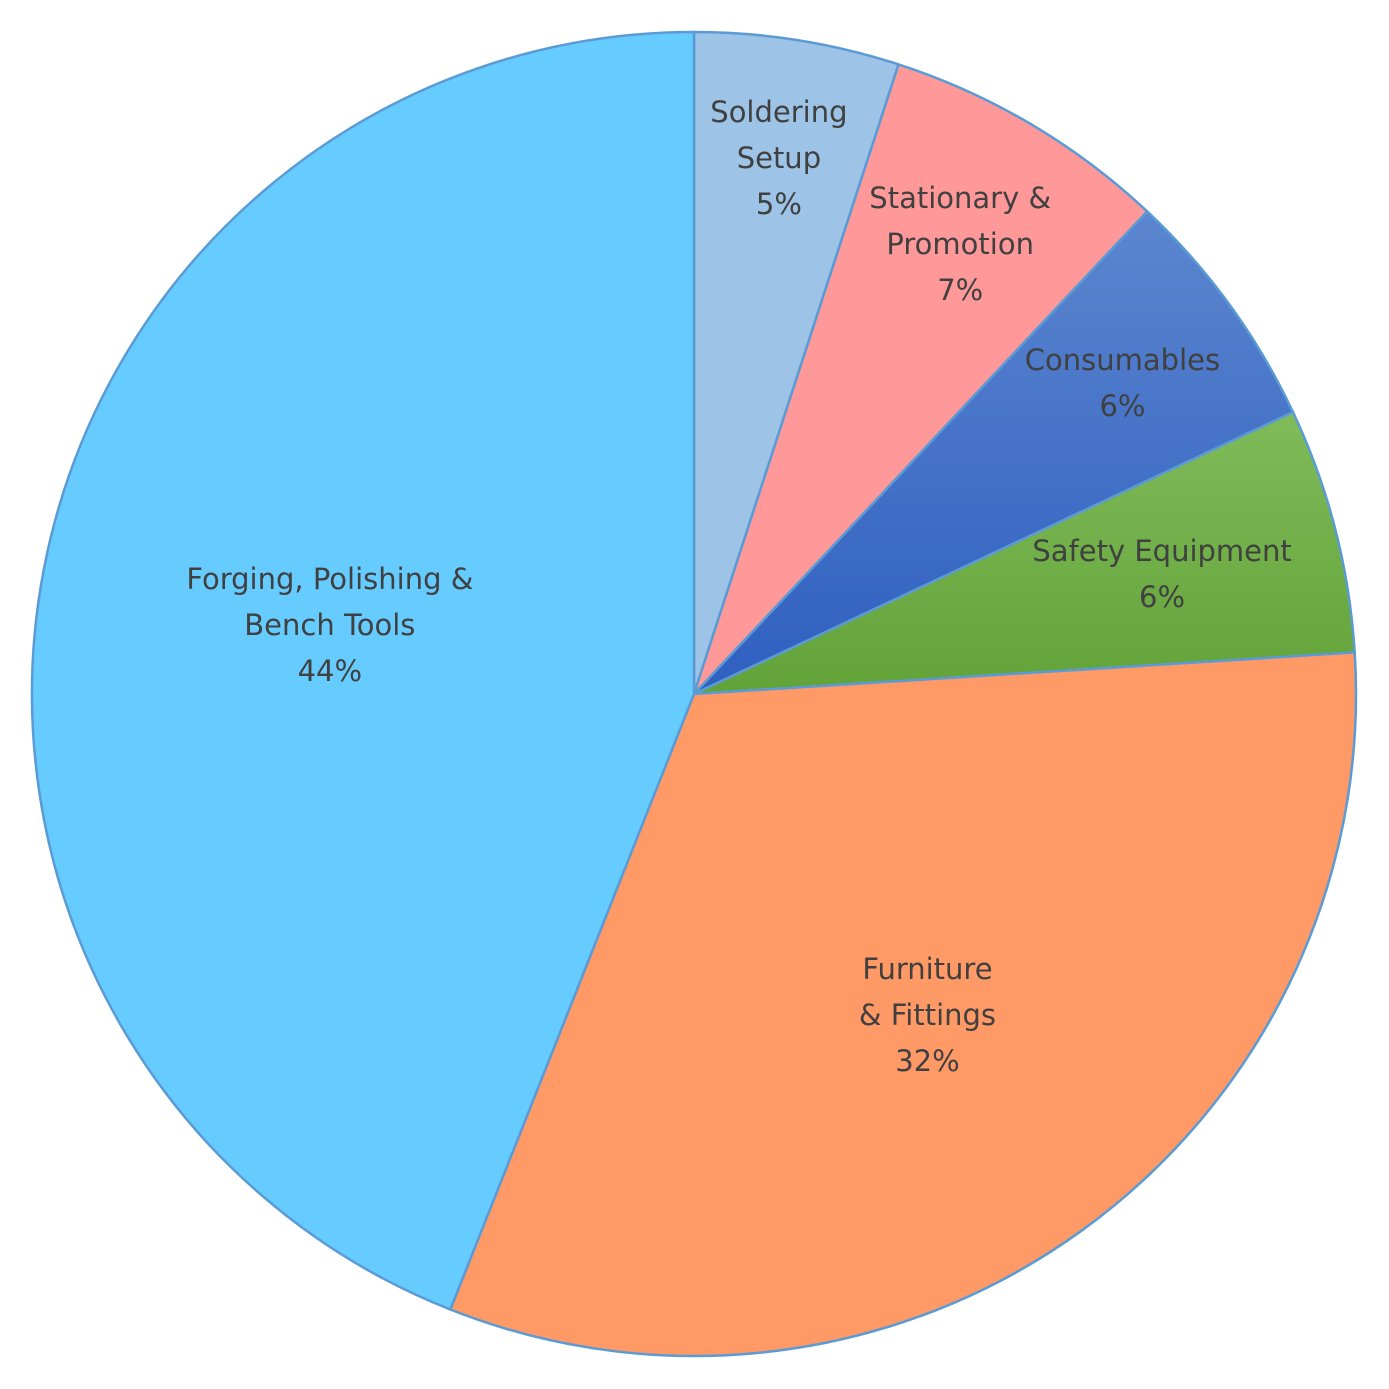 This screenshot has height=1389, width=1389. I want to click on category-label: Consumables, so click(1122, 359).